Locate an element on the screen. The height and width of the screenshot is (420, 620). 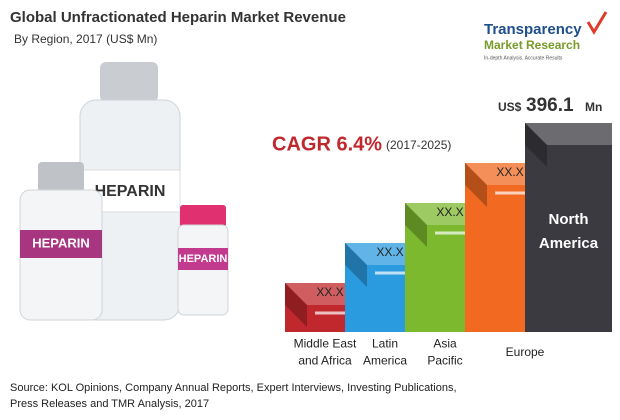
highlight-value: 396.1 is located at coordinates (550, 105).